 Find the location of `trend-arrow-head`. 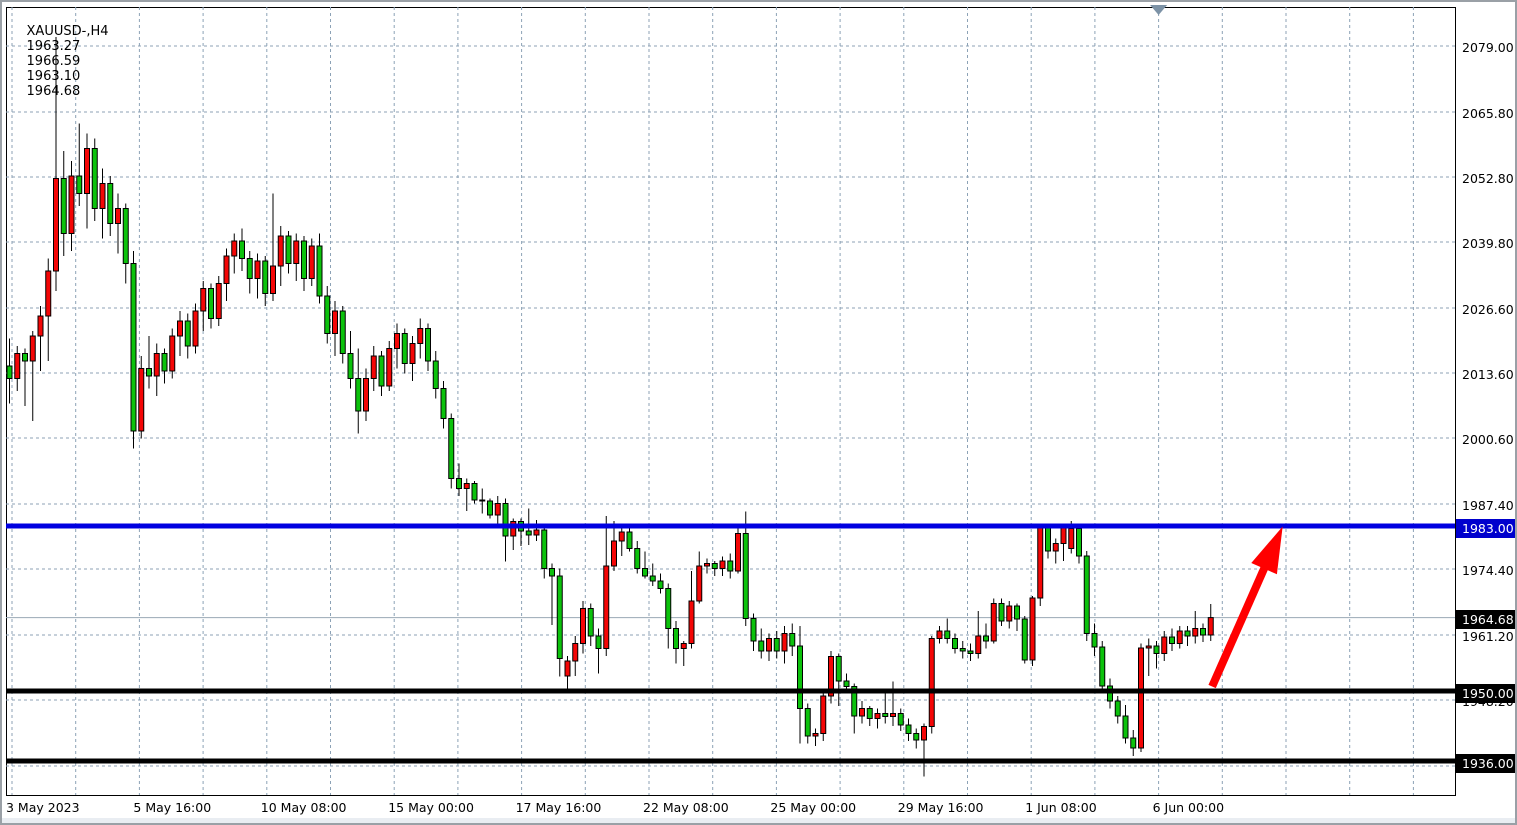

trend-arrow-head is located at coordinates (1267, 550).